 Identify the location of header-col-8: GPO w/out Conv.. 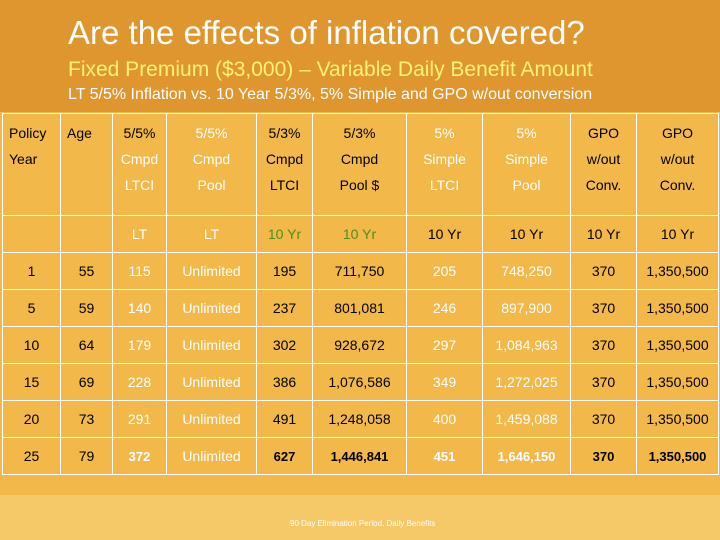
(677, 164).